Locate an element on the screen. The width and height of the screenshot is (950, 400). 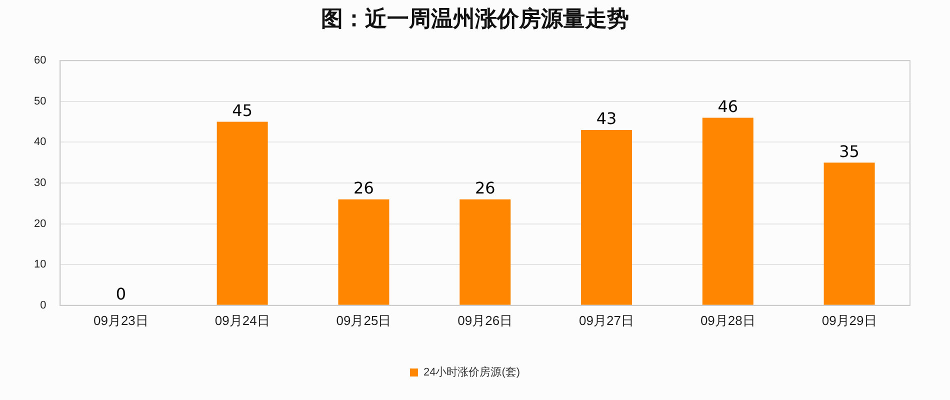
y-tick-label: 60 is located at coordinates (40, 60).